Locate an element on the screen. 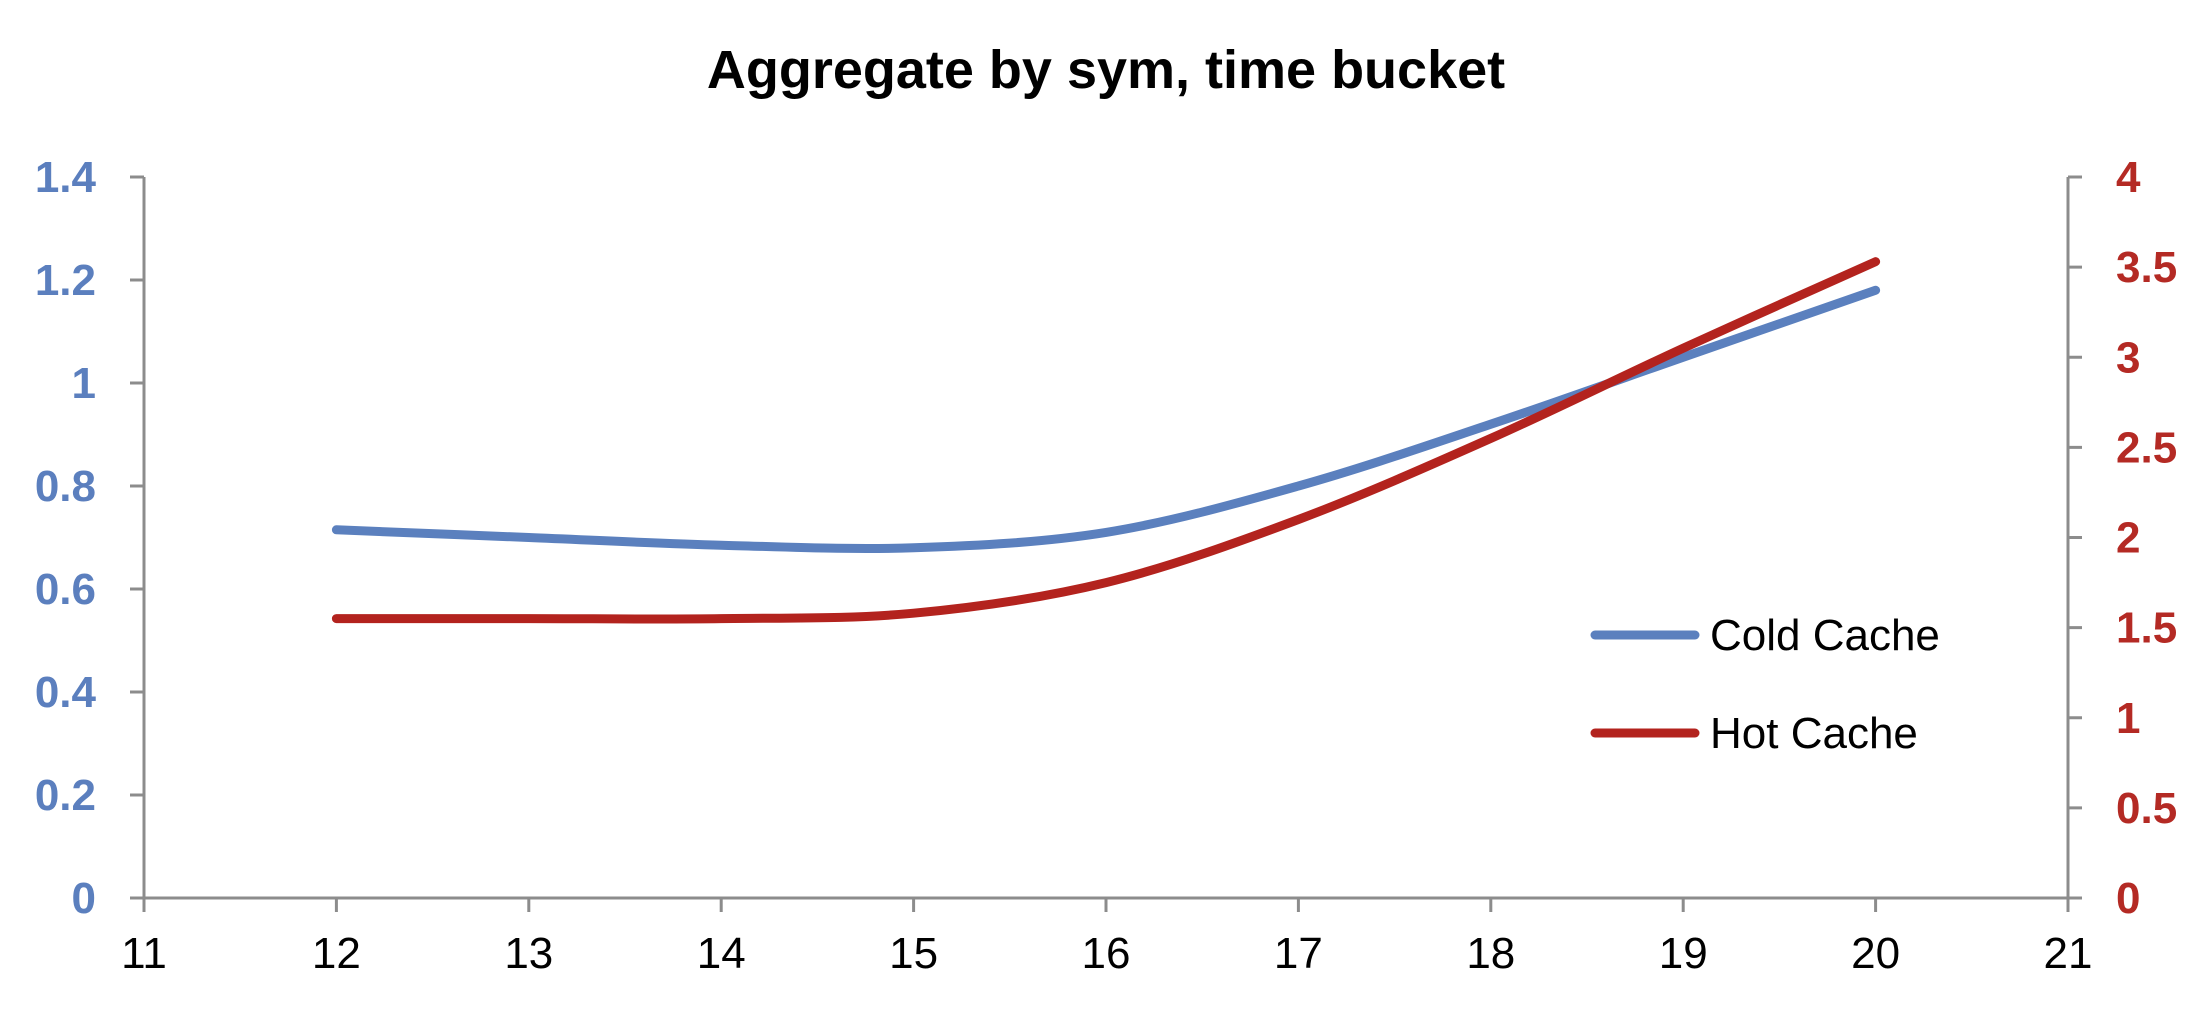  x-tick-label: 21 is located at coordinates (2068, 953).